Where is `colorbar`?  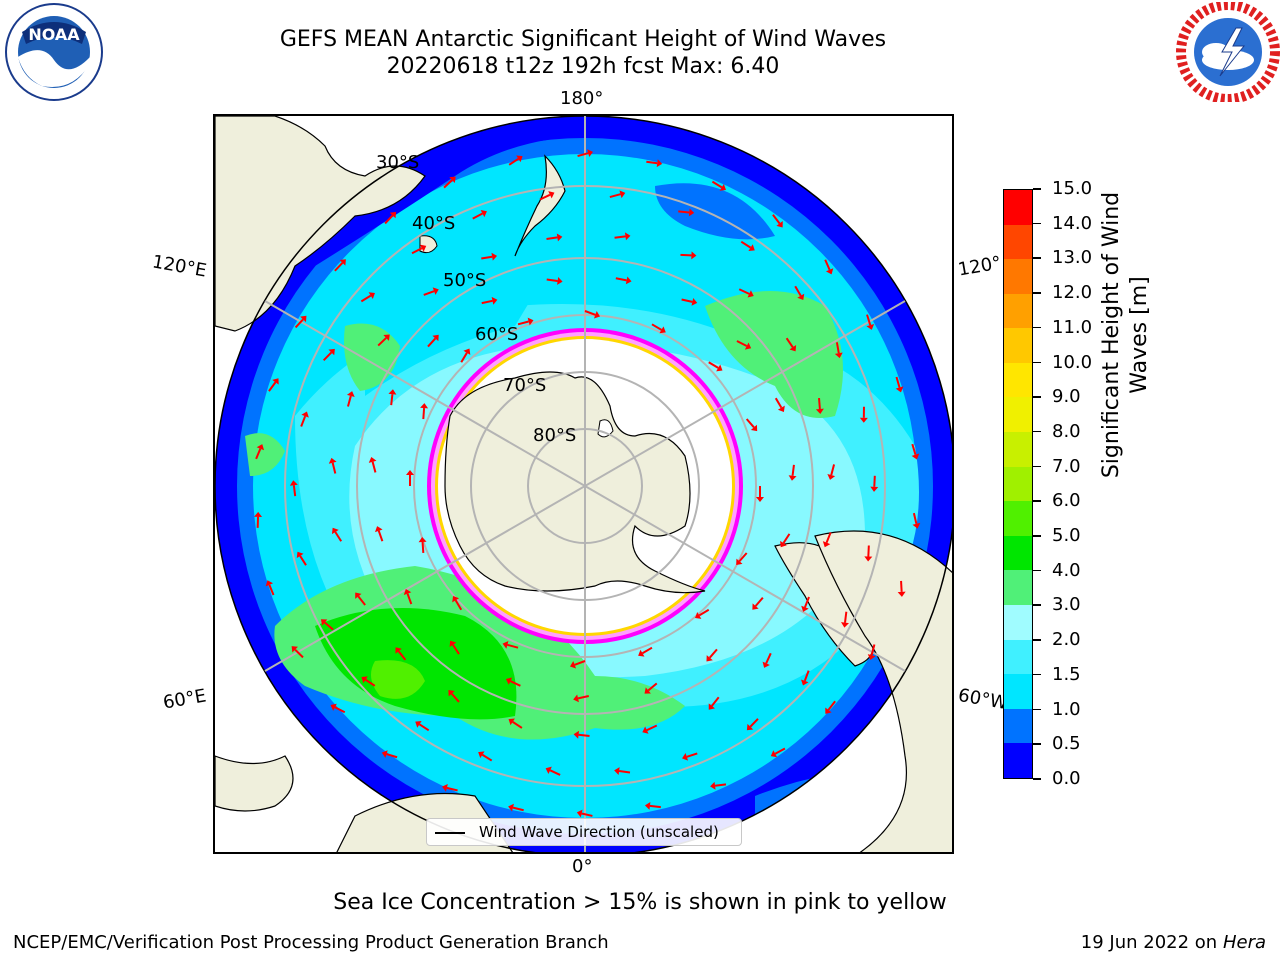 colorbar is located at coordinates (1018, 484).